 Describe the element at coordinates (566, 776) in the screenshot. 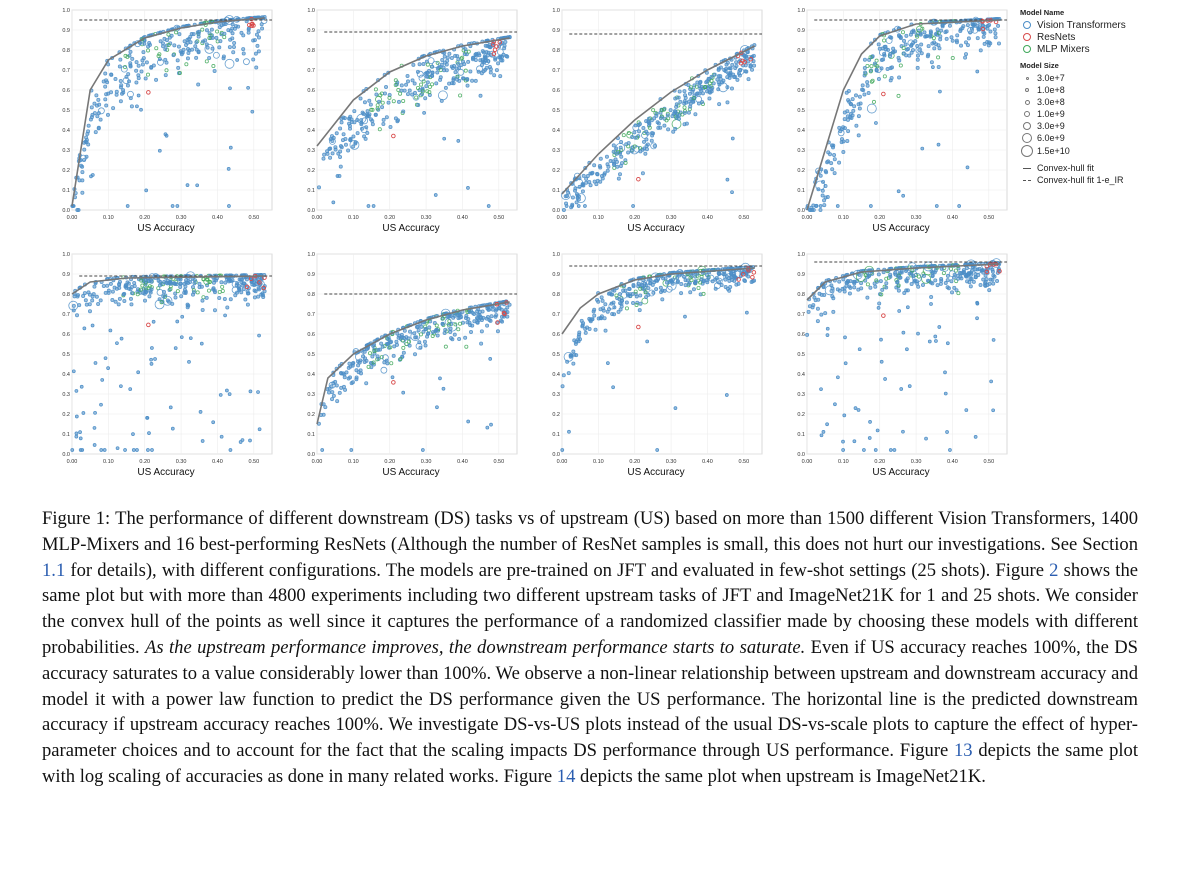

I see `figure-link: 14` at that location.